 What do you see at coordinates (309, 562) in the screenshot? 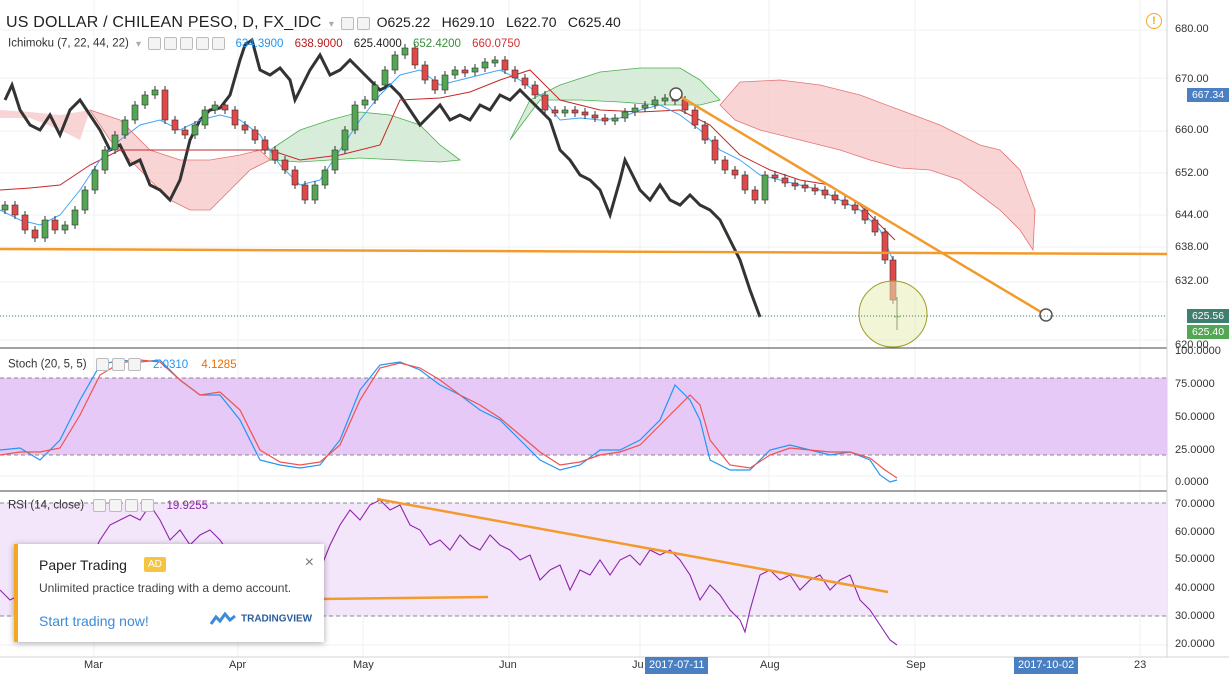
I see `close-icon: ×` at bounding box center [309, 562].